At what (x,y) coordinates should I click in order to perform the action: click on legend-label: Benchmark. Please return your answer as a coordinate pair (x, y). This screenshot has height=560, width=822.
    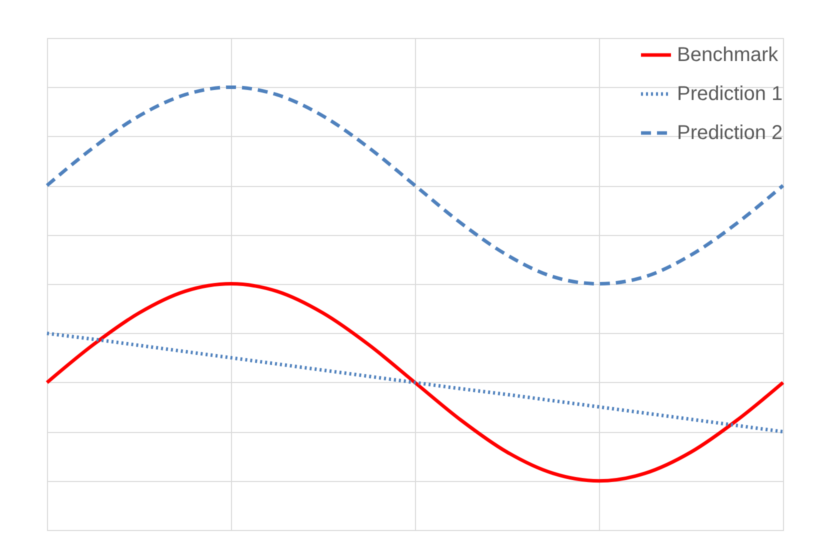
    Looking at the image, I should click on (728, 55).